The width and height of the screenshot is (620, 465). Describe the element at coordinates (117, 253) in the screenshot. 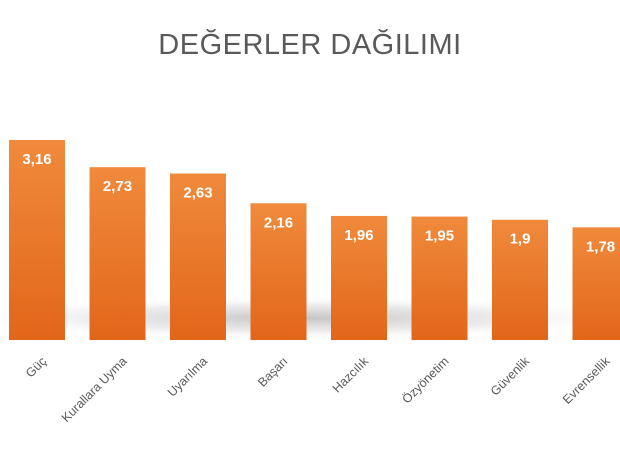

I see `bar-kurallara-uyma` at that location.